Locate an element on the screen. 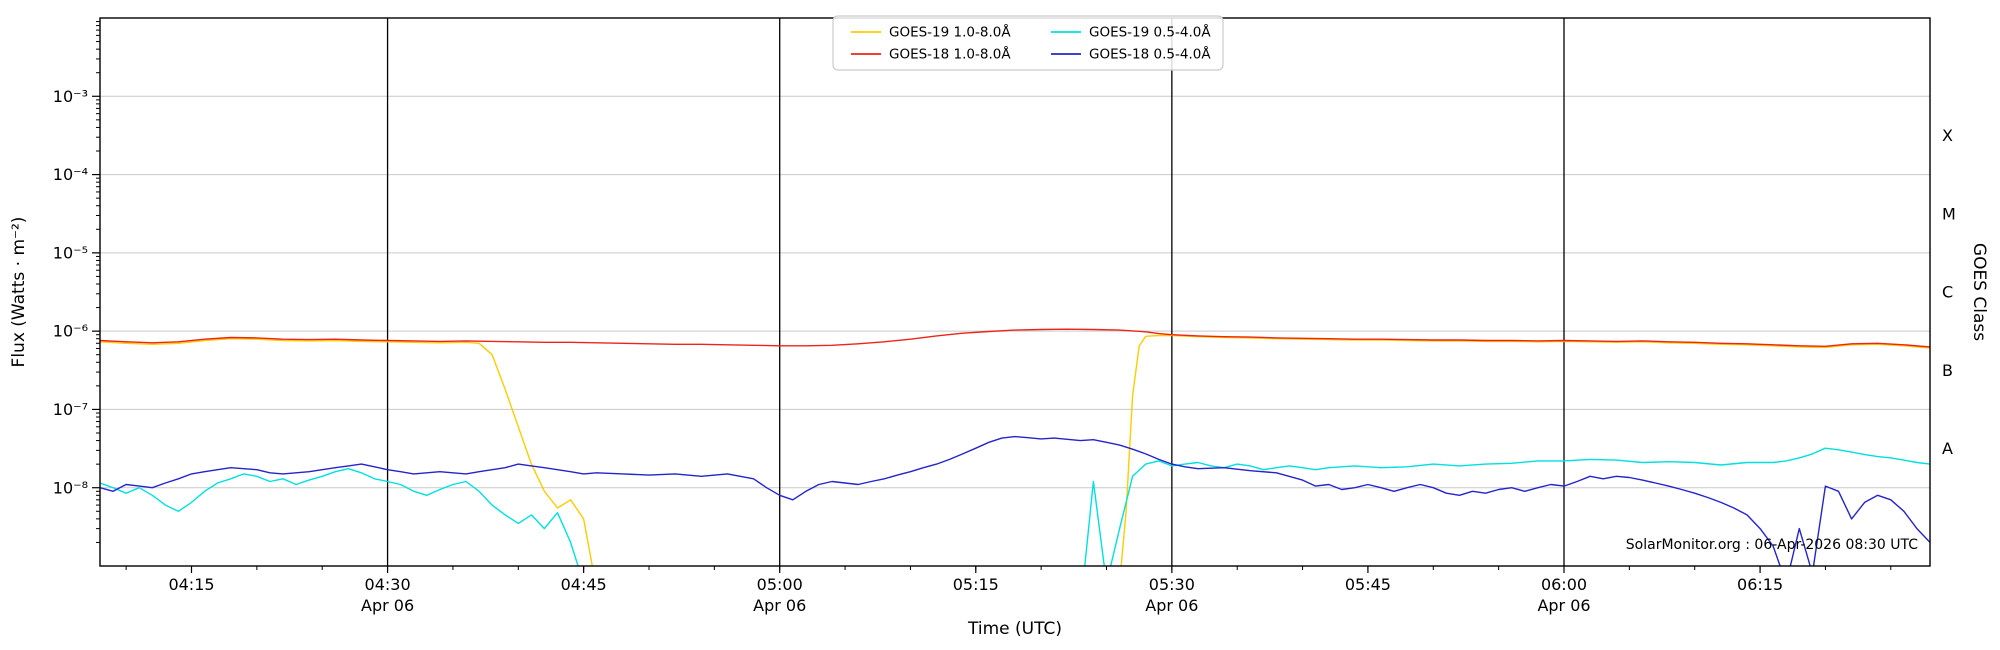 This screenshot has width=2000, height=650. goes-class-label: A is located at coordinates (1947, 448).